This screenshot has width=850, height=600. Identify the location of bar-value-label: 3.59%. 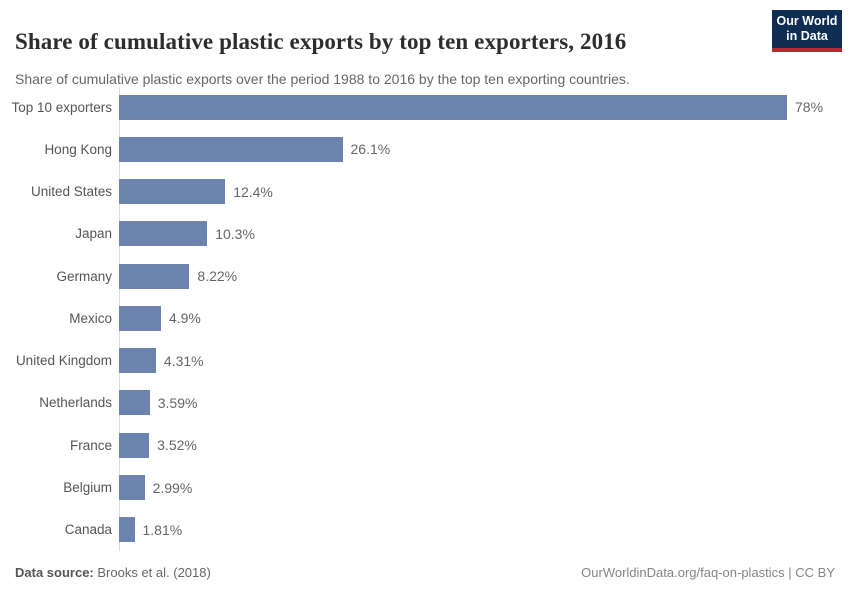
(177, 402).